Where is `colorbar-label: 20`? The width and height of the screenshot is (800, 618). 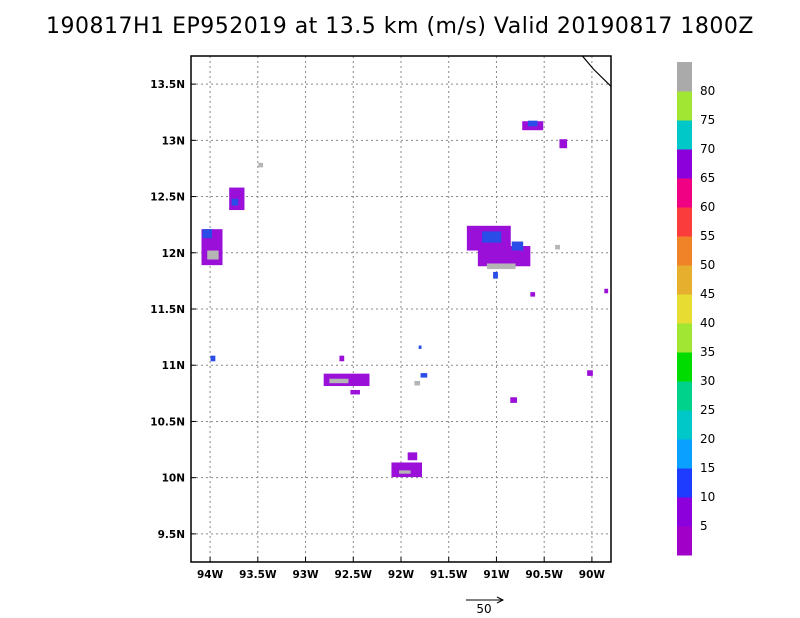 colorbar-label: 20 is located at coordinates (707, 439).